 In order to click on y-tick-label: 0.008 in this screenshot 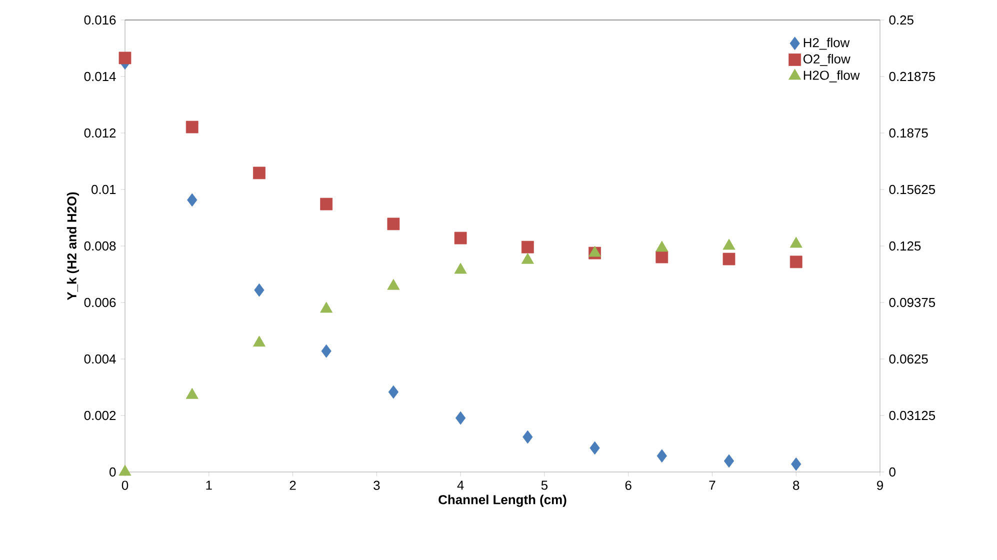, I will do `click(100, 246)`.